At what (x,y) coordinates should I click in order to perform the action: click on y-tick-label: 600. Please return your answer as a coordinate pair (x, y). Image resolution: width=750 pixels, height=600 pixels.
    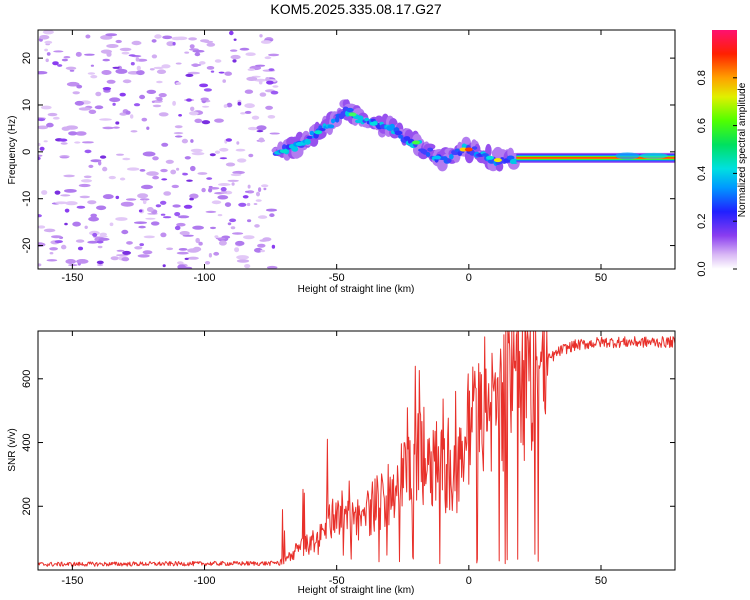
    Looking at the image, I should click on (27, 379).